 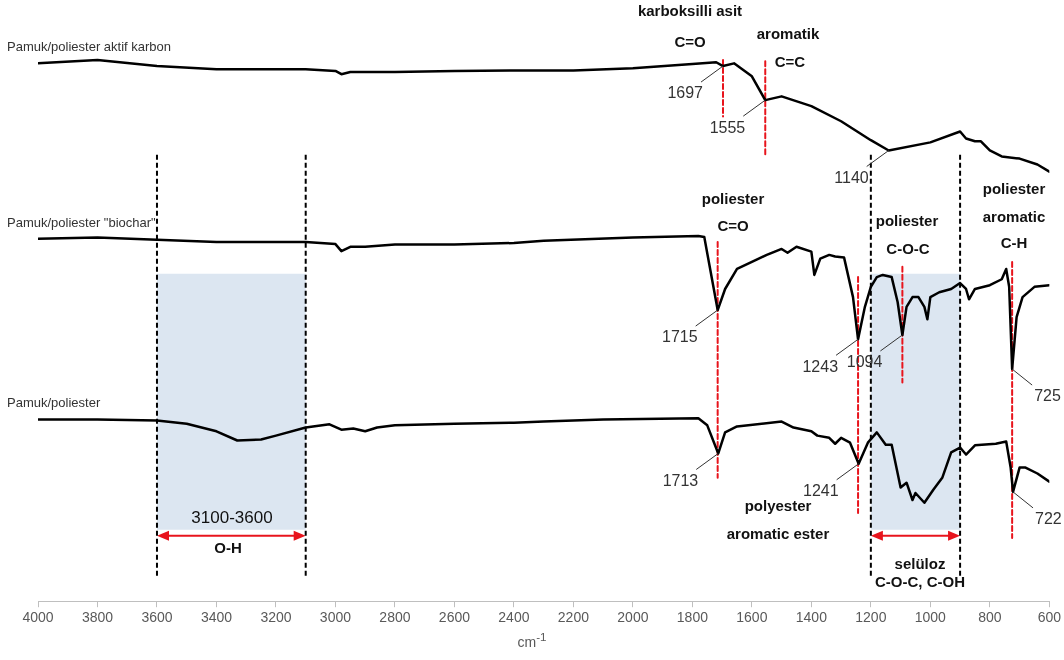 I want to click on series-label: Pamuk/poliester "biochar", so click(x=82, y=222).